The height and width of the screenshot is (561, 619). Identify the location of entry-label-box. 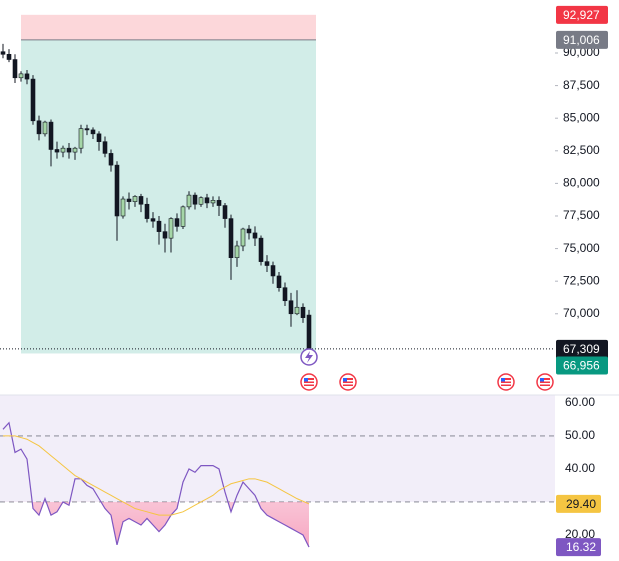
(582, 39).